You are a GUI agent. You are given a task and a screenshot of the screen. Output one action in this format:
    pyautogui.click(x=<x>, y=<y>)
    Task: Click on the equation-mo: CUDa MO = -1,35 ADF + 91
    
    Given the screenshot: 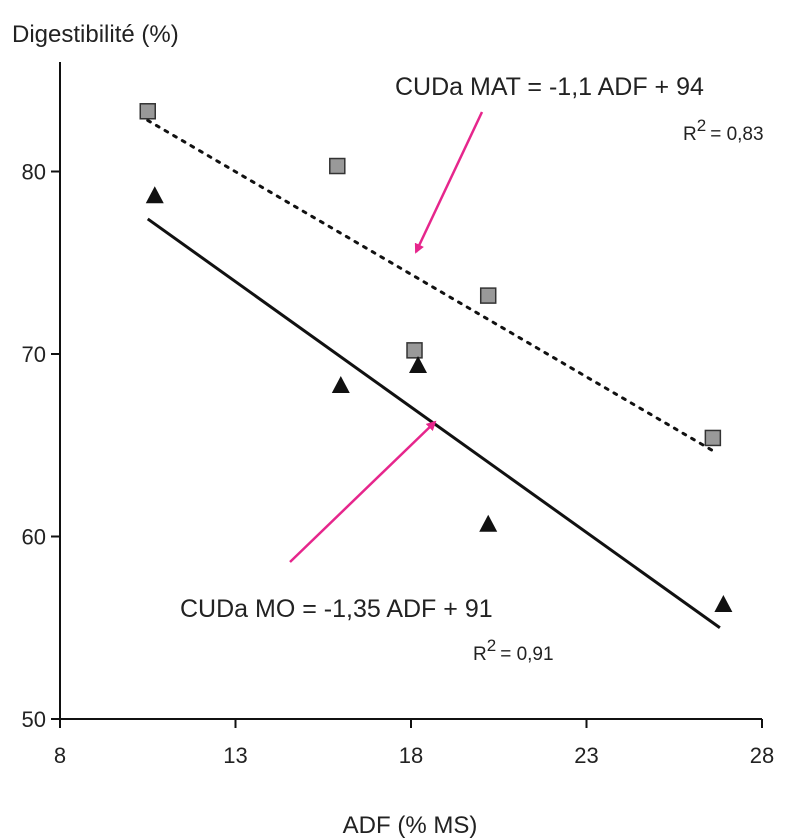 What is the action you would take?
    pyautogui.click(x=336, y=609)
    